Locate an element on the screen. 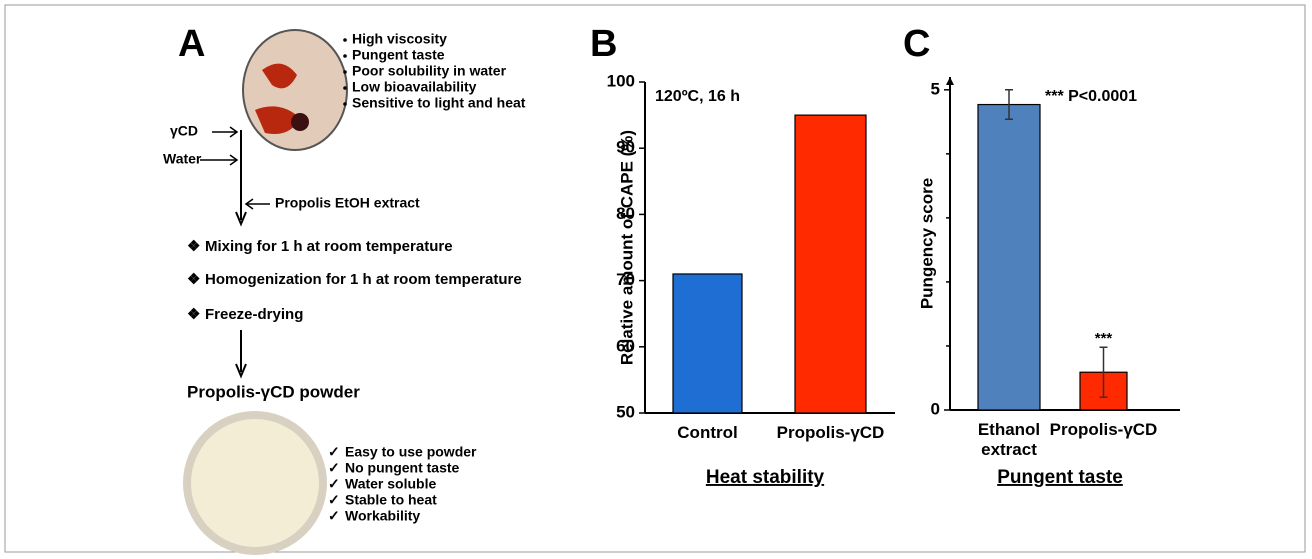  benefit: Workability is located at coordinates (382, 516).